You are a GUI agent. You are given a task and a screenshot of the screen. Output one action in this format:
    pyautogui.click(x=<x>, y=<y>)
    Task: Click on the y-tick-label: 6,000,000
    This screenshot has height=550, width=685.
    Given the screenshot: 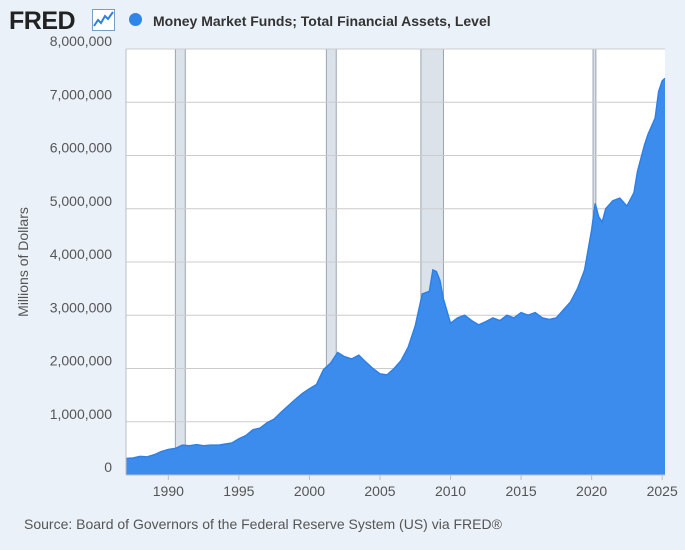 What is the action you would take?
    pyautogui.click(x=81, y=148)
    